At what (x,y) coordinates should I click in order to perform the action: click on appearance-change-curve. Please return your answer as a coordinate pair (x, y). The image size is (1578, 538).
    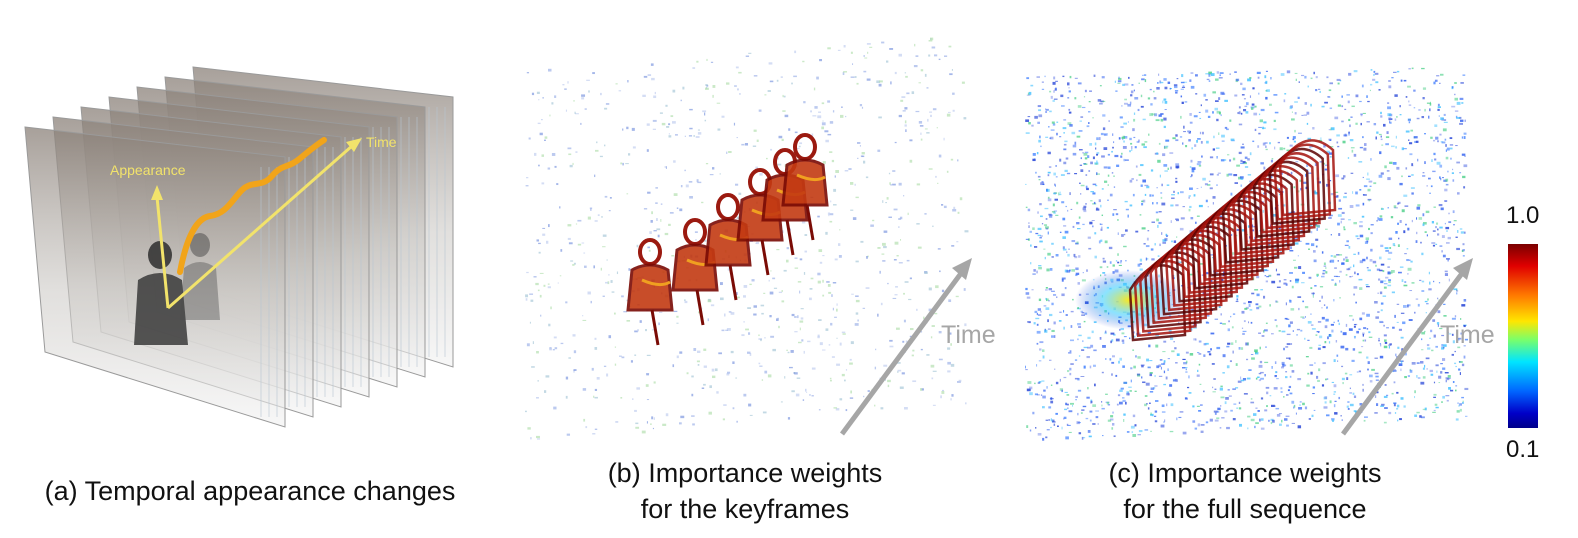
    Looking at the image, I should click on (252, 206).